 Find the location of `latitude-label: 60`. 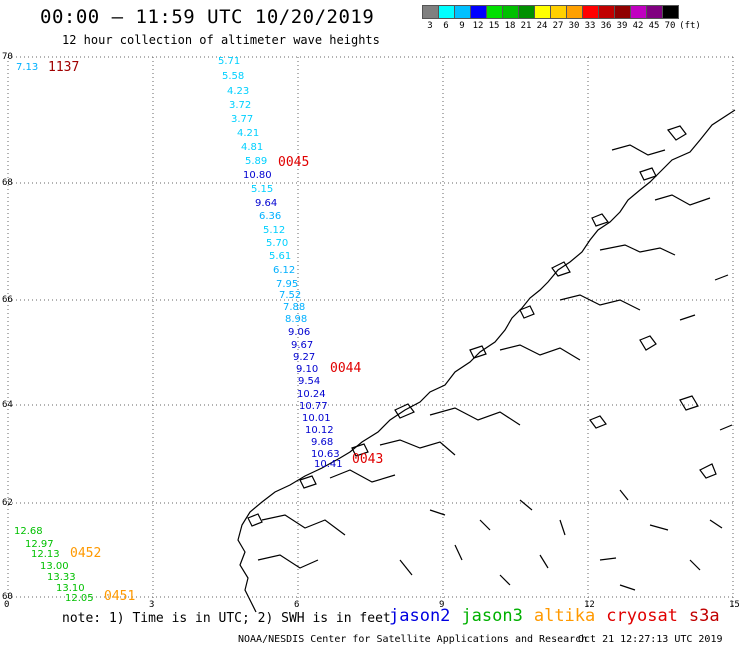

latitude-label: 60 is located at coordinates (7, 597).